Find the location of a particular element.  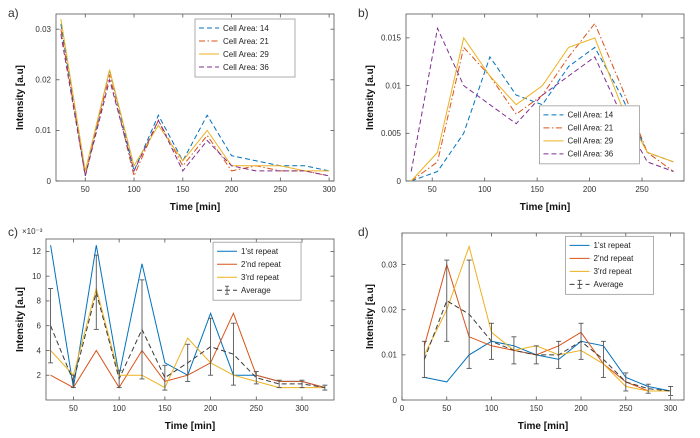

svg-text: 2 is located at coordinates (39, 375).